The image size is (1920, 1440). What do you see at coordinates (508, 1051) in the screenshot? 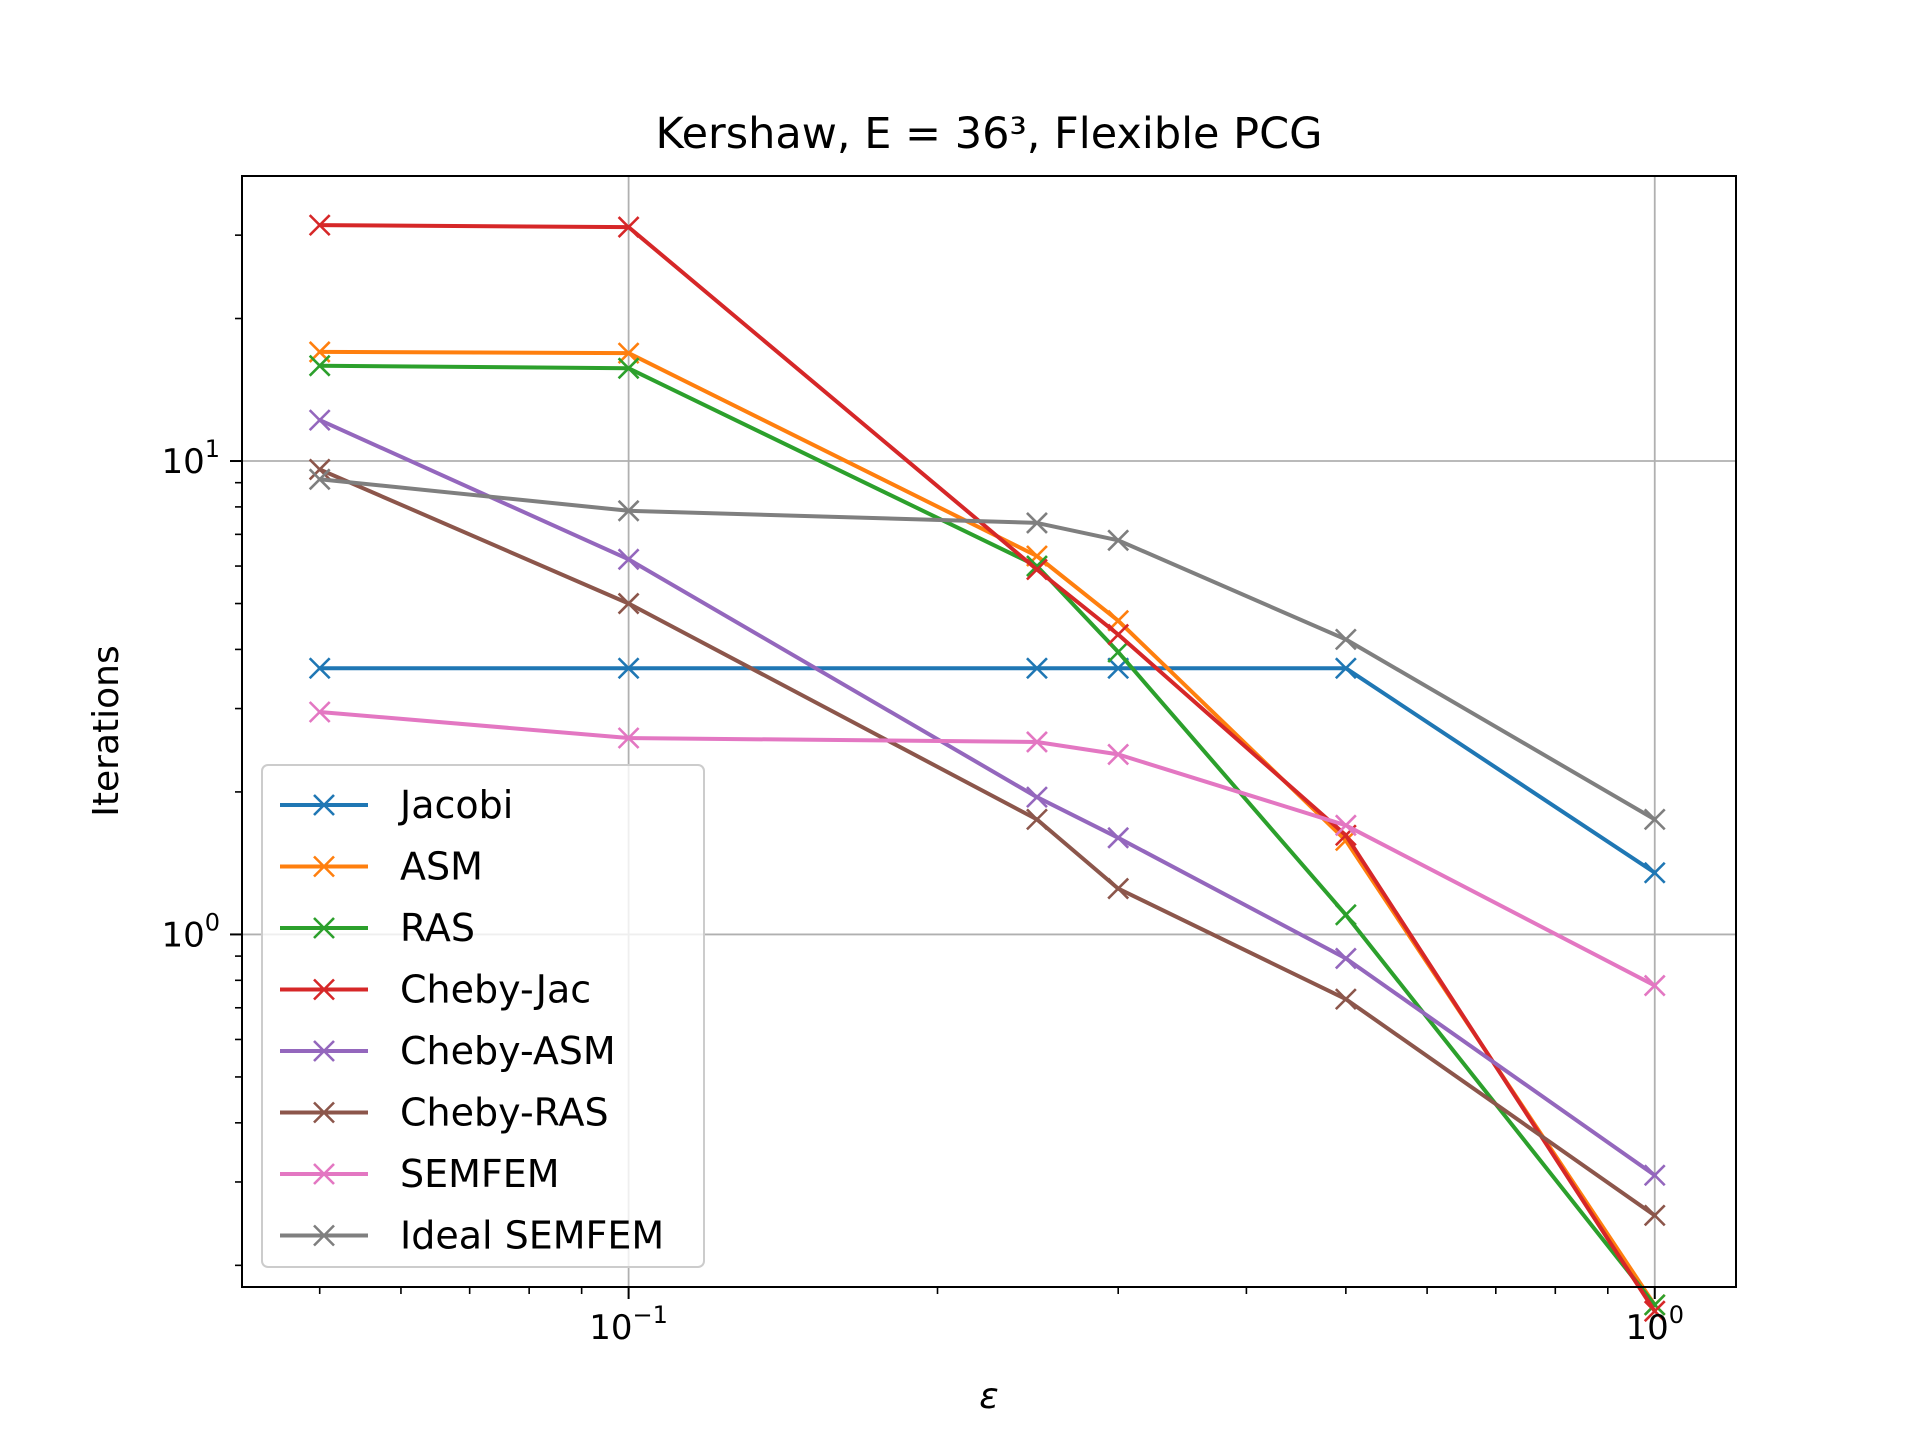
I see `legend-label: Cheby-ASM` at bounding box center [508, 1051].